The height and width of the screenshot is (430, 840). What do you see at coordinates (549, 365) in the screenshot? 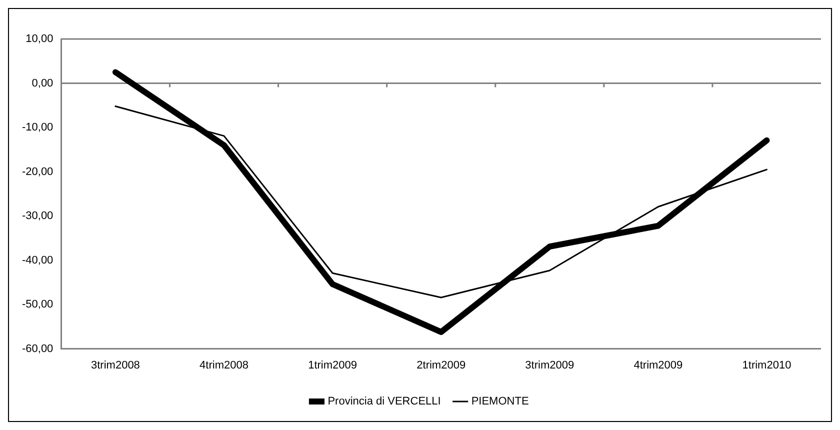
I see `x-tick-label: 3trim2009` at bounding box center [549, 365].